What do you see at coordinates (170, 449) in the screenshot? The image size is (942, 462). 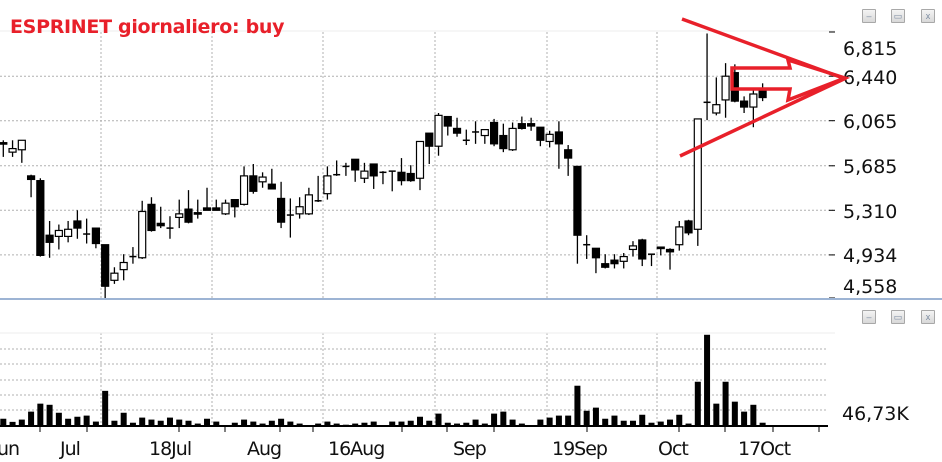 I see `x-tick-label: 18Jul` at bounding box center [170, 449].